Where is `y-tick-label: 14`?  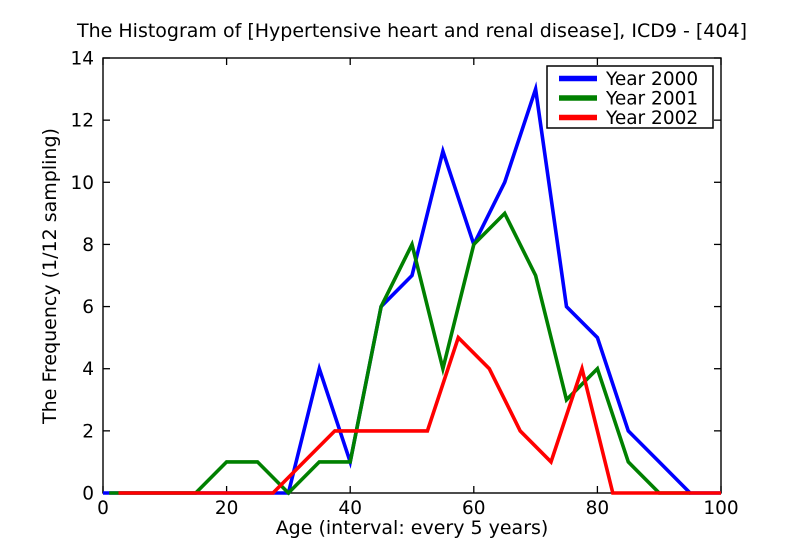 y-tick-label: 14 is located at coordinates (82, 59).